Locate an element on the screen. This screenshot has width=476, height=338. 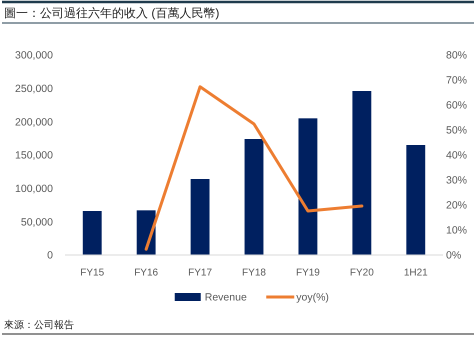
y2-tick-label: 60% is located at coordinates (457, 106).